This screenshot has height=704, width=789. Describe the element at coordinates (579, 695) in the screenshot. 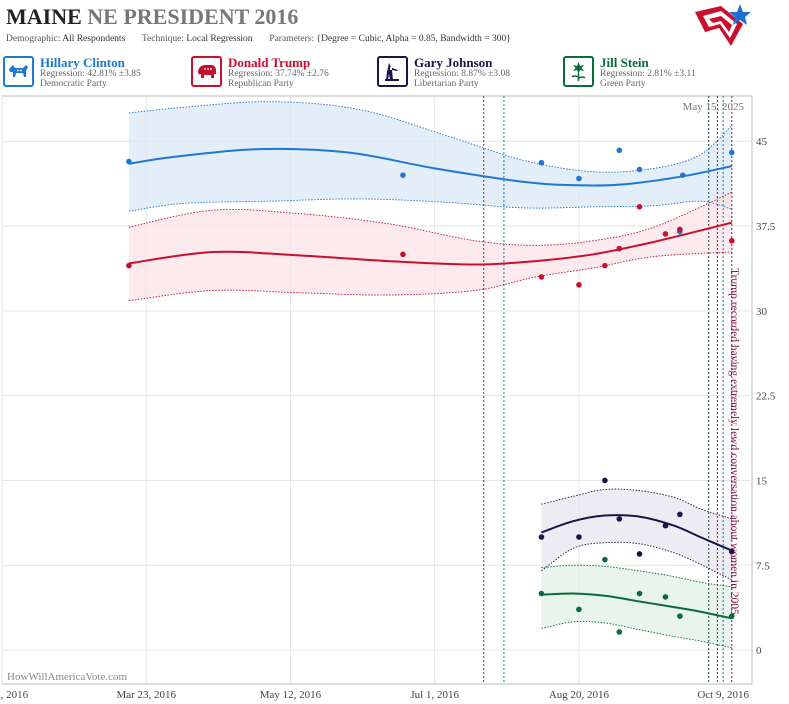

I see `x-tick-label: Aug 20, 2016` at that location.